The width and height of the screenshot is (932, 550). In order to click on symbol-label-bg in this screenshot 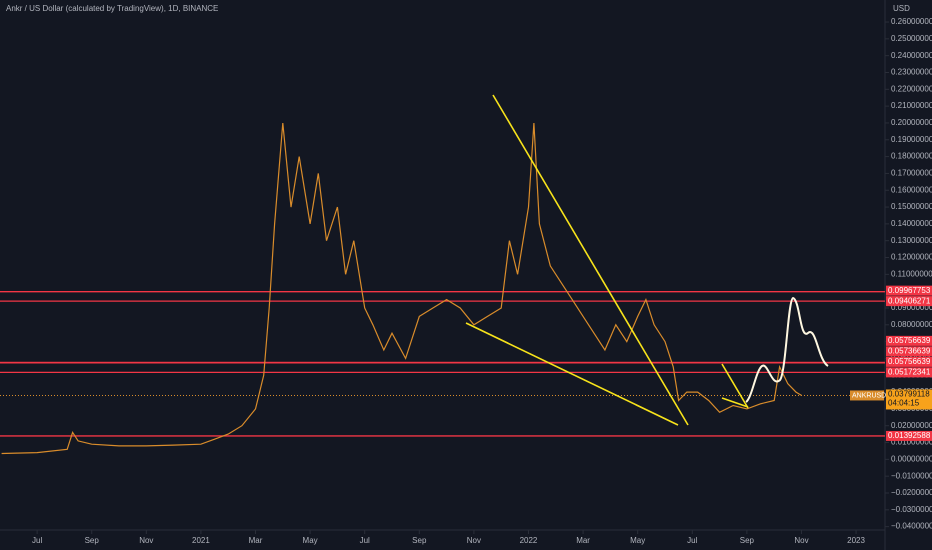, I will do `click(867, 395)`.